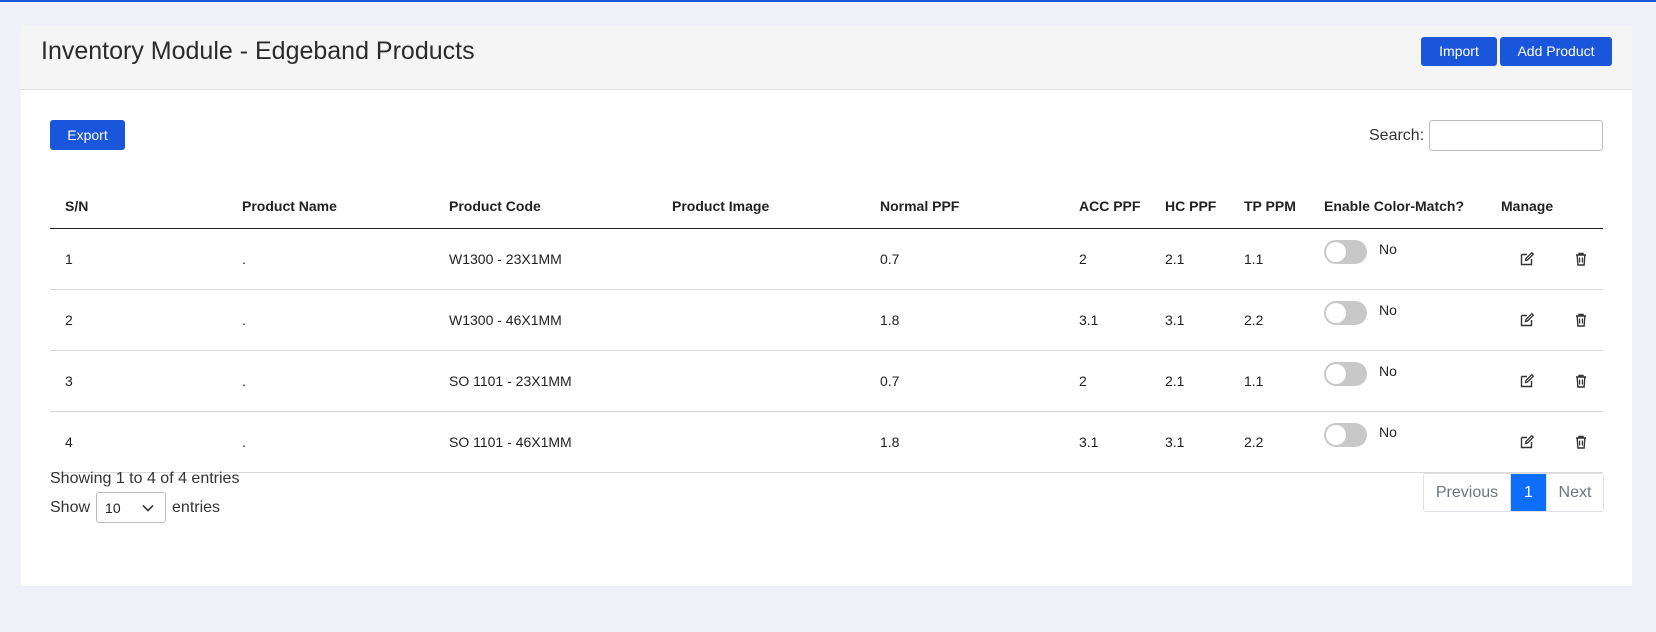 This screenshot has width=1656, height=632. Describe the element at coordinates (560, 442) in the screenshot. I see `cell-product-code: SO 1101 - 46X1MM` at that location.